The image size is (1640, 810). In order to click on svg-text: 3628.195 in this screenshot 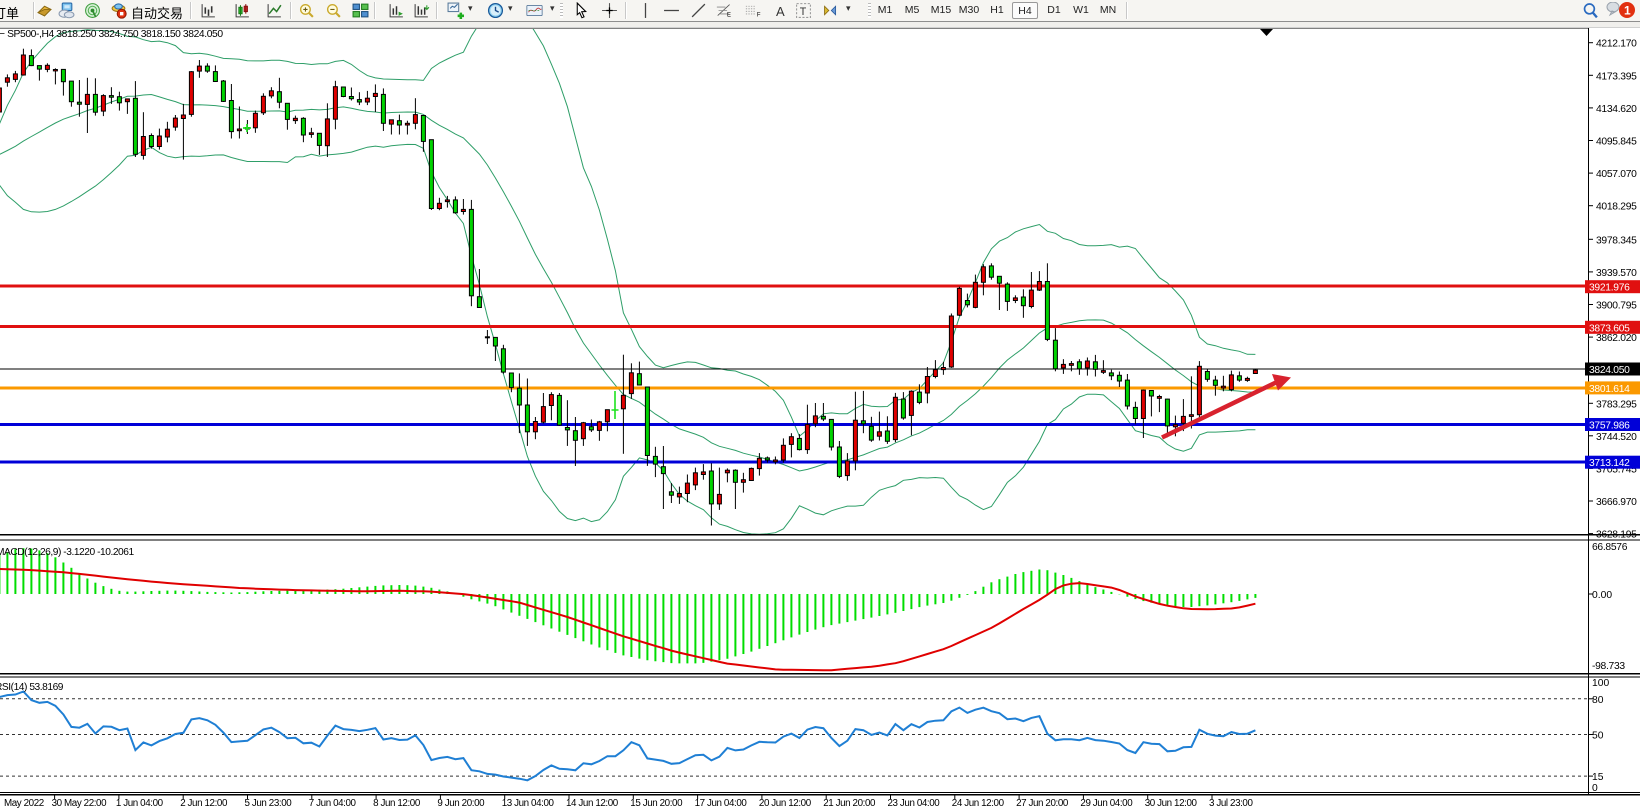, I will do `click(1616, 535)`.